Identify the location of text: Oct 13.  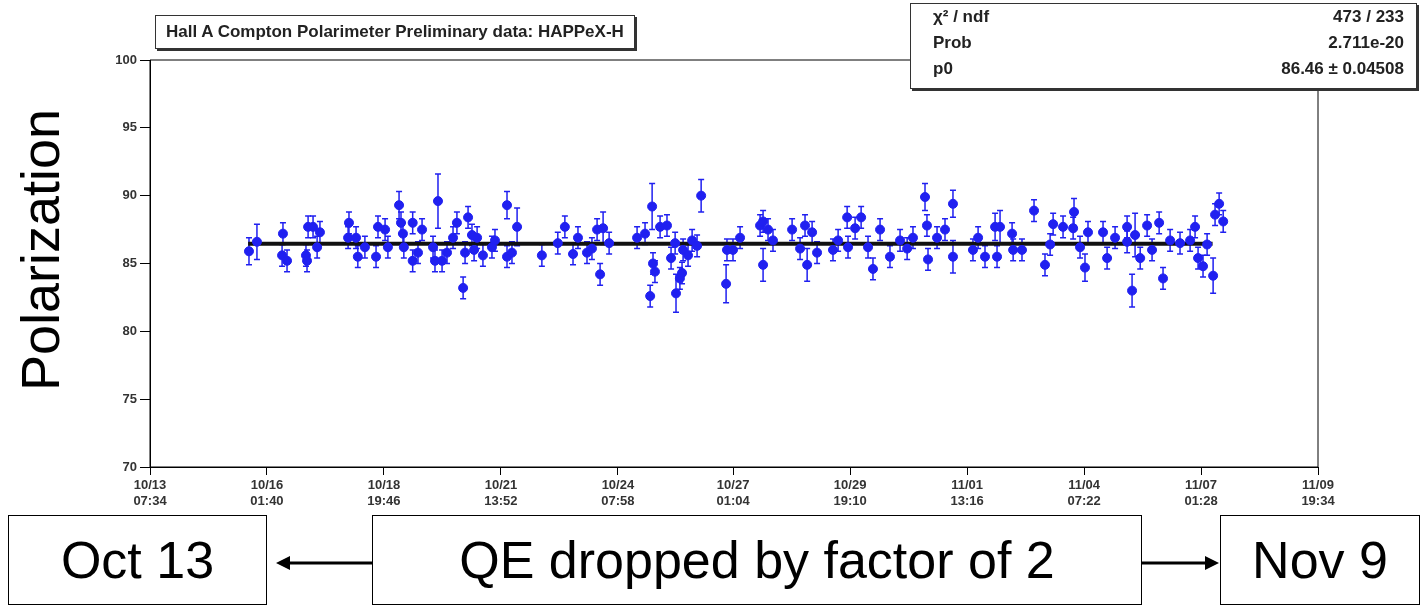
(137, 560).